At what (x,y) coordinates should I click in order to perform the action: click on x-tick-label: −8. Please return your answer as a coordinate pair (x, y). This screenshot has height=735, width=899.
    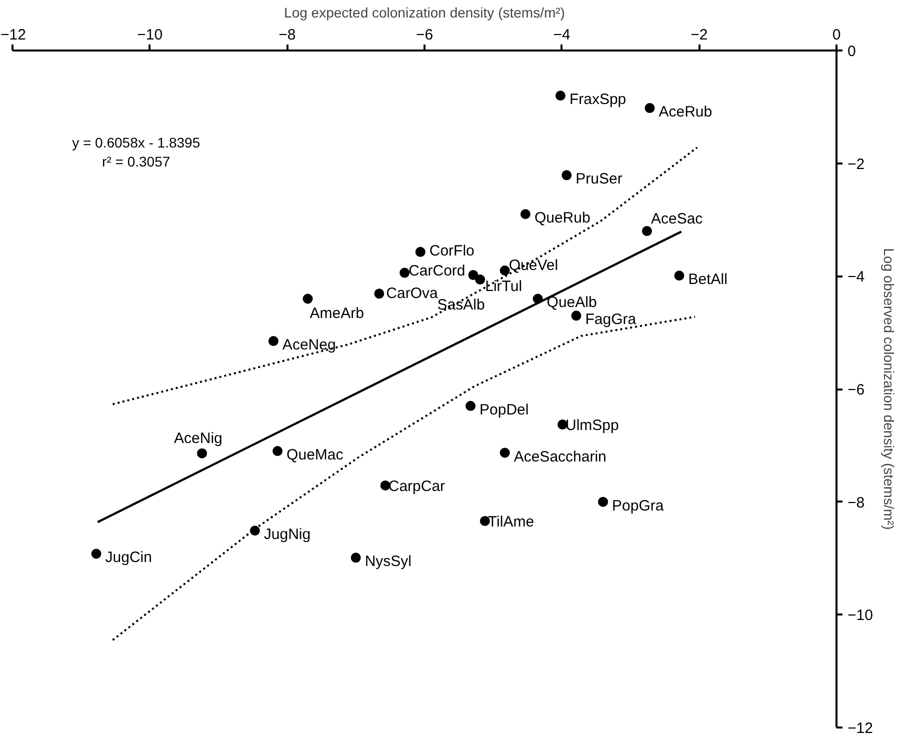
    Looking at the image, I should click on (287, 35).